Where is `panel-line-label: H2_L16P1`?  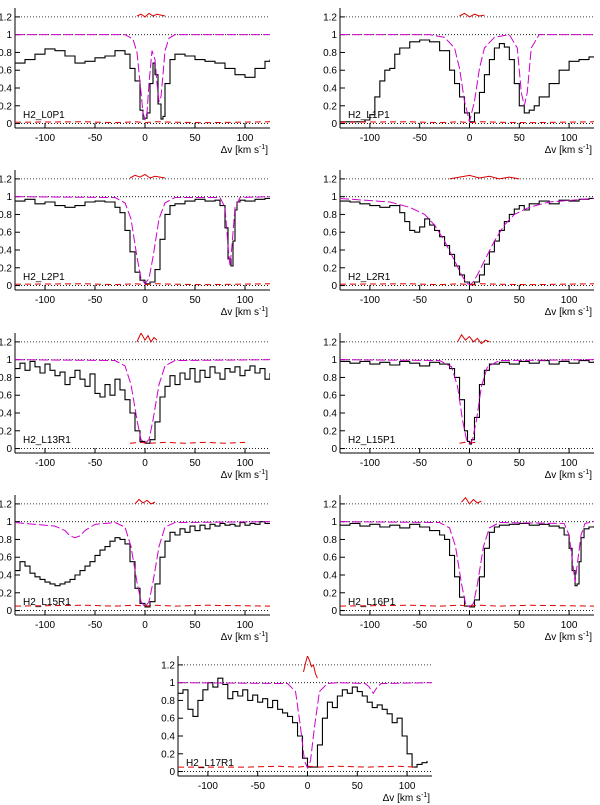 panel-line-label: H2_L16P1 is located at coordinates (372, 602).